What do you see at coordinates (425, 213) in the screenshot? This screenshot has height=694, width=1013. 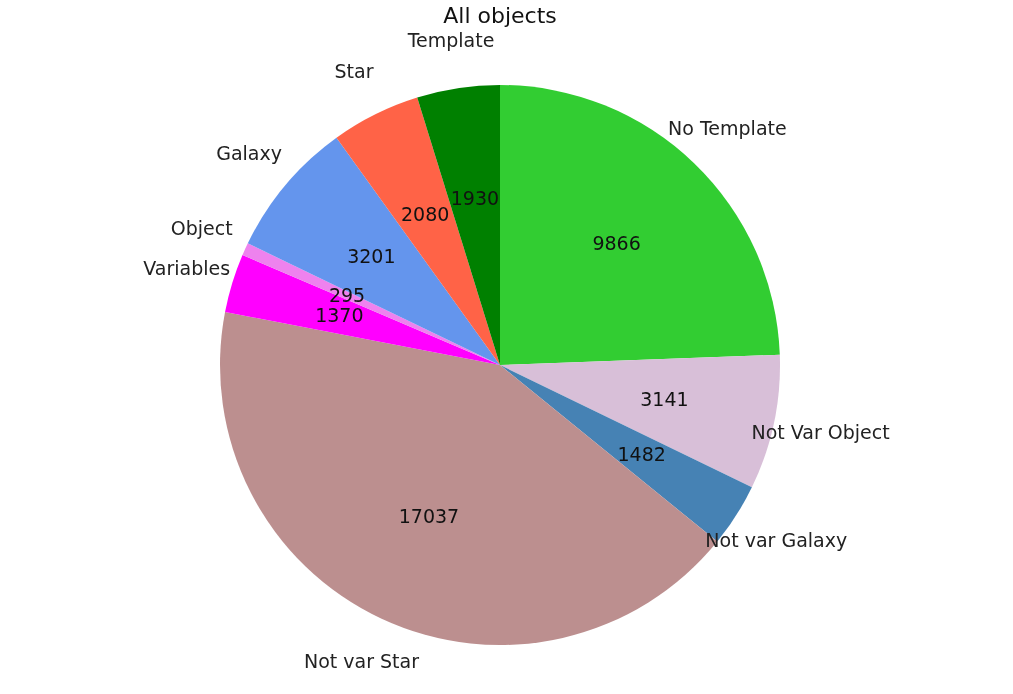 I see `data-label: 2080` at bounding box center [425, 213].